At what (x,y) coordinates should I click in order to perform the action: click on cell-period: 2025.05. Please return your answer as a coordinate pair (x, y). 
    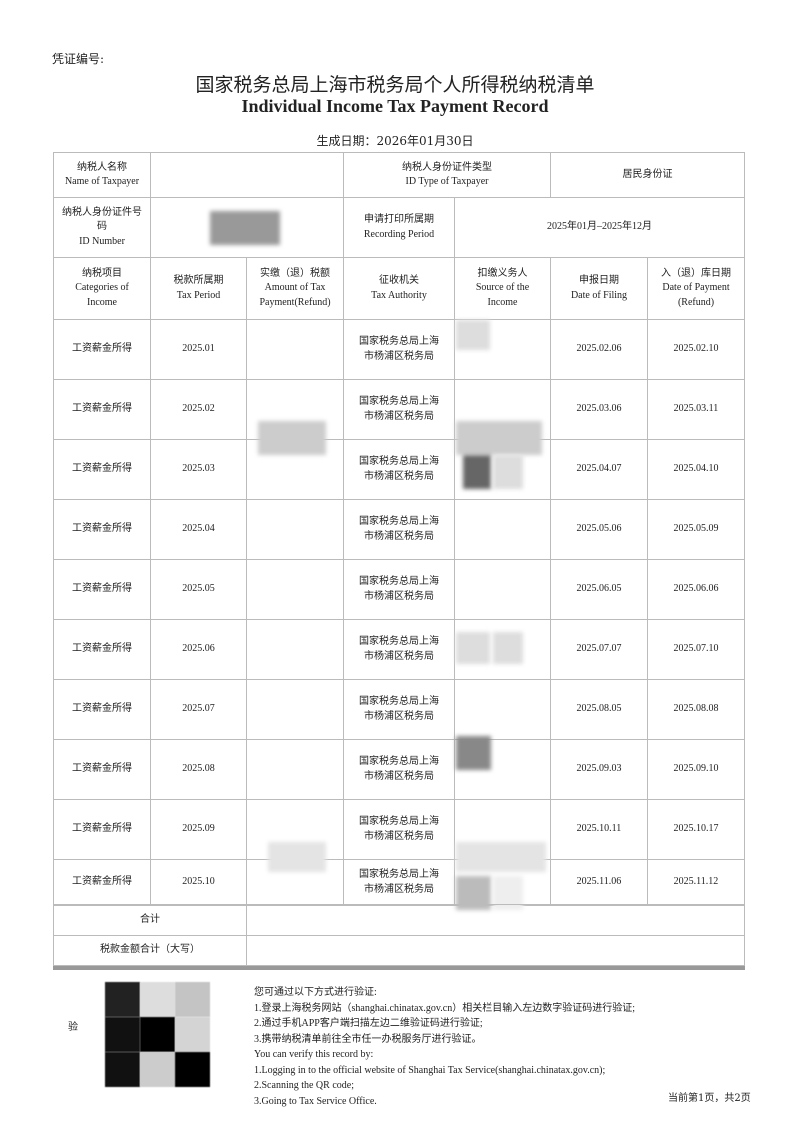
    Looking at the image, I should click on (198, 589).